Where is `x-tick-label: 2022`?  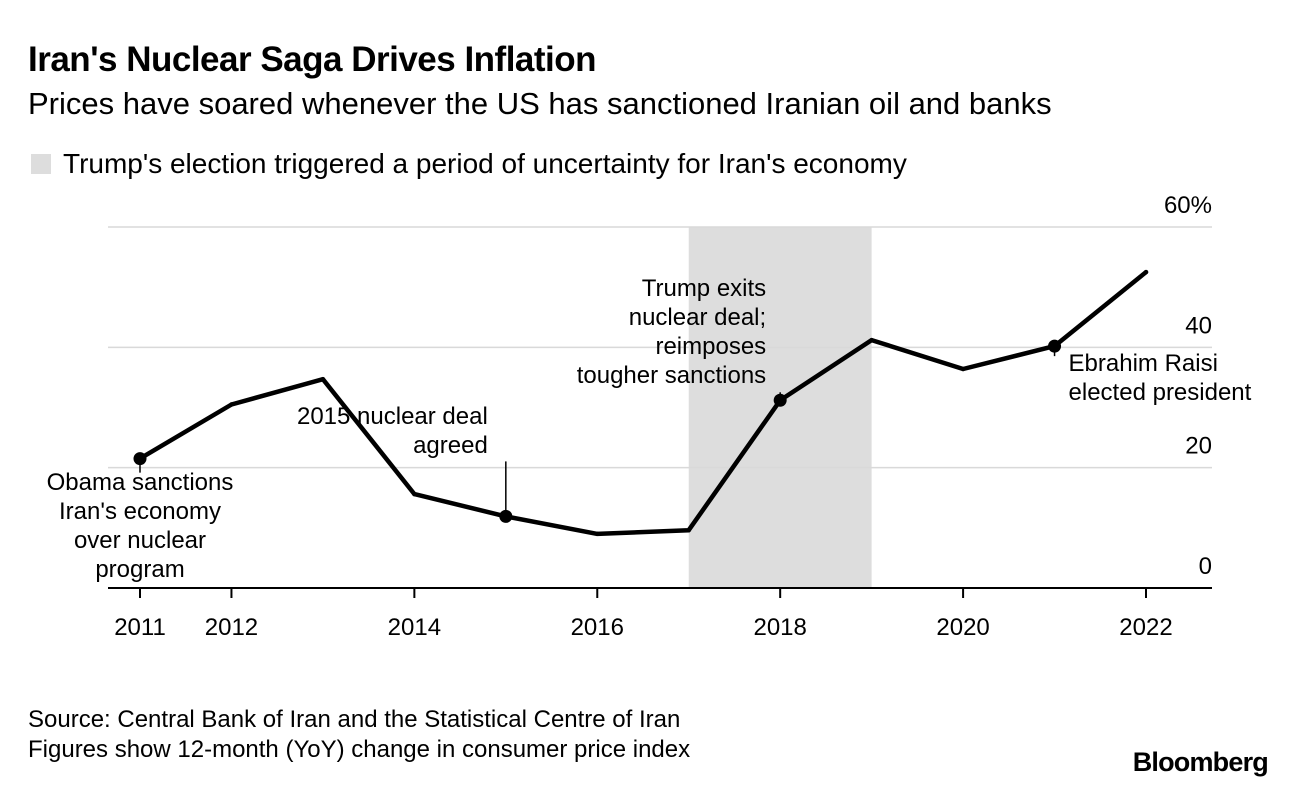
x-tick-label: 2022 is located at coordinates (1145, 627).